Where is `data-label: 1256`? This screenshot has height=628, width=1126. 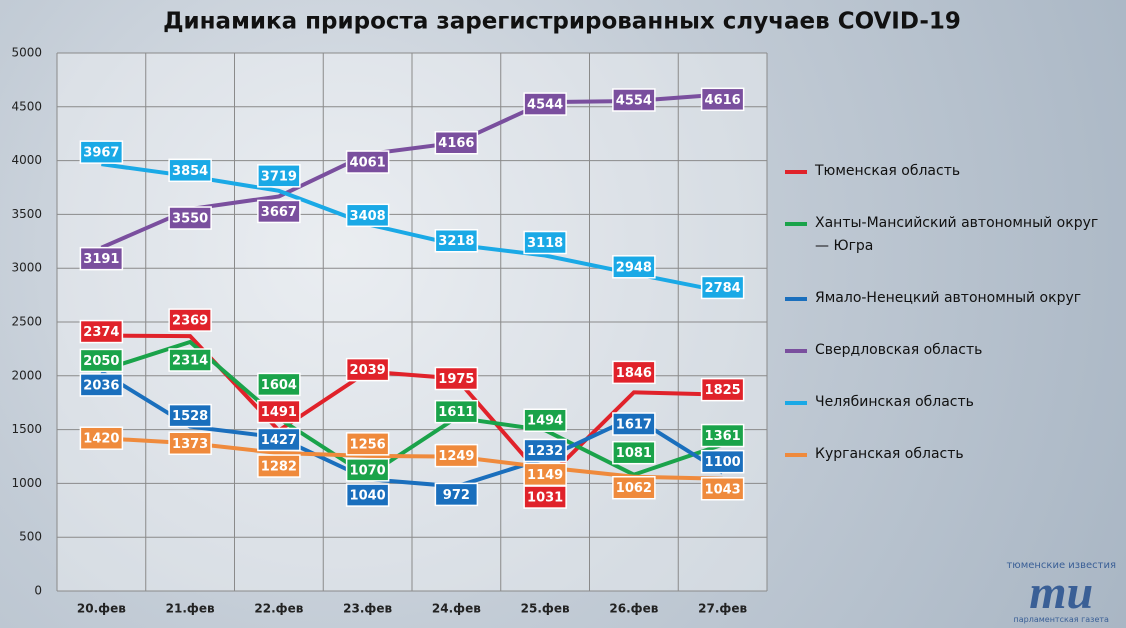 data-label: 1256 is located at coordinates (367, 444).